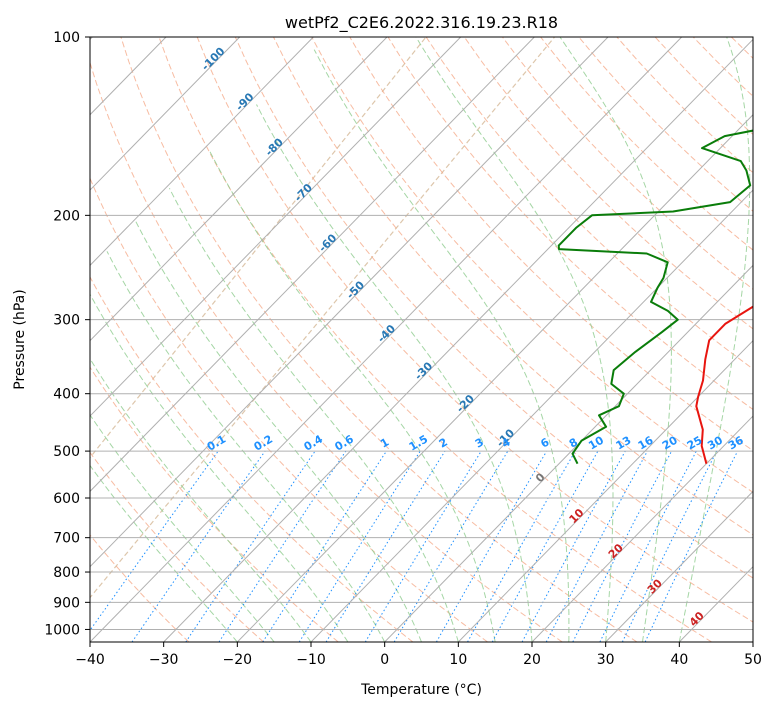 This screenshot has width=775, height=708. What do you see at coordinates (67, 334) in the screenshot?
I see `y-axis-ticks: 100 200 300 400 500 600 700 800 900 1000` at bounding box center [67, 334].